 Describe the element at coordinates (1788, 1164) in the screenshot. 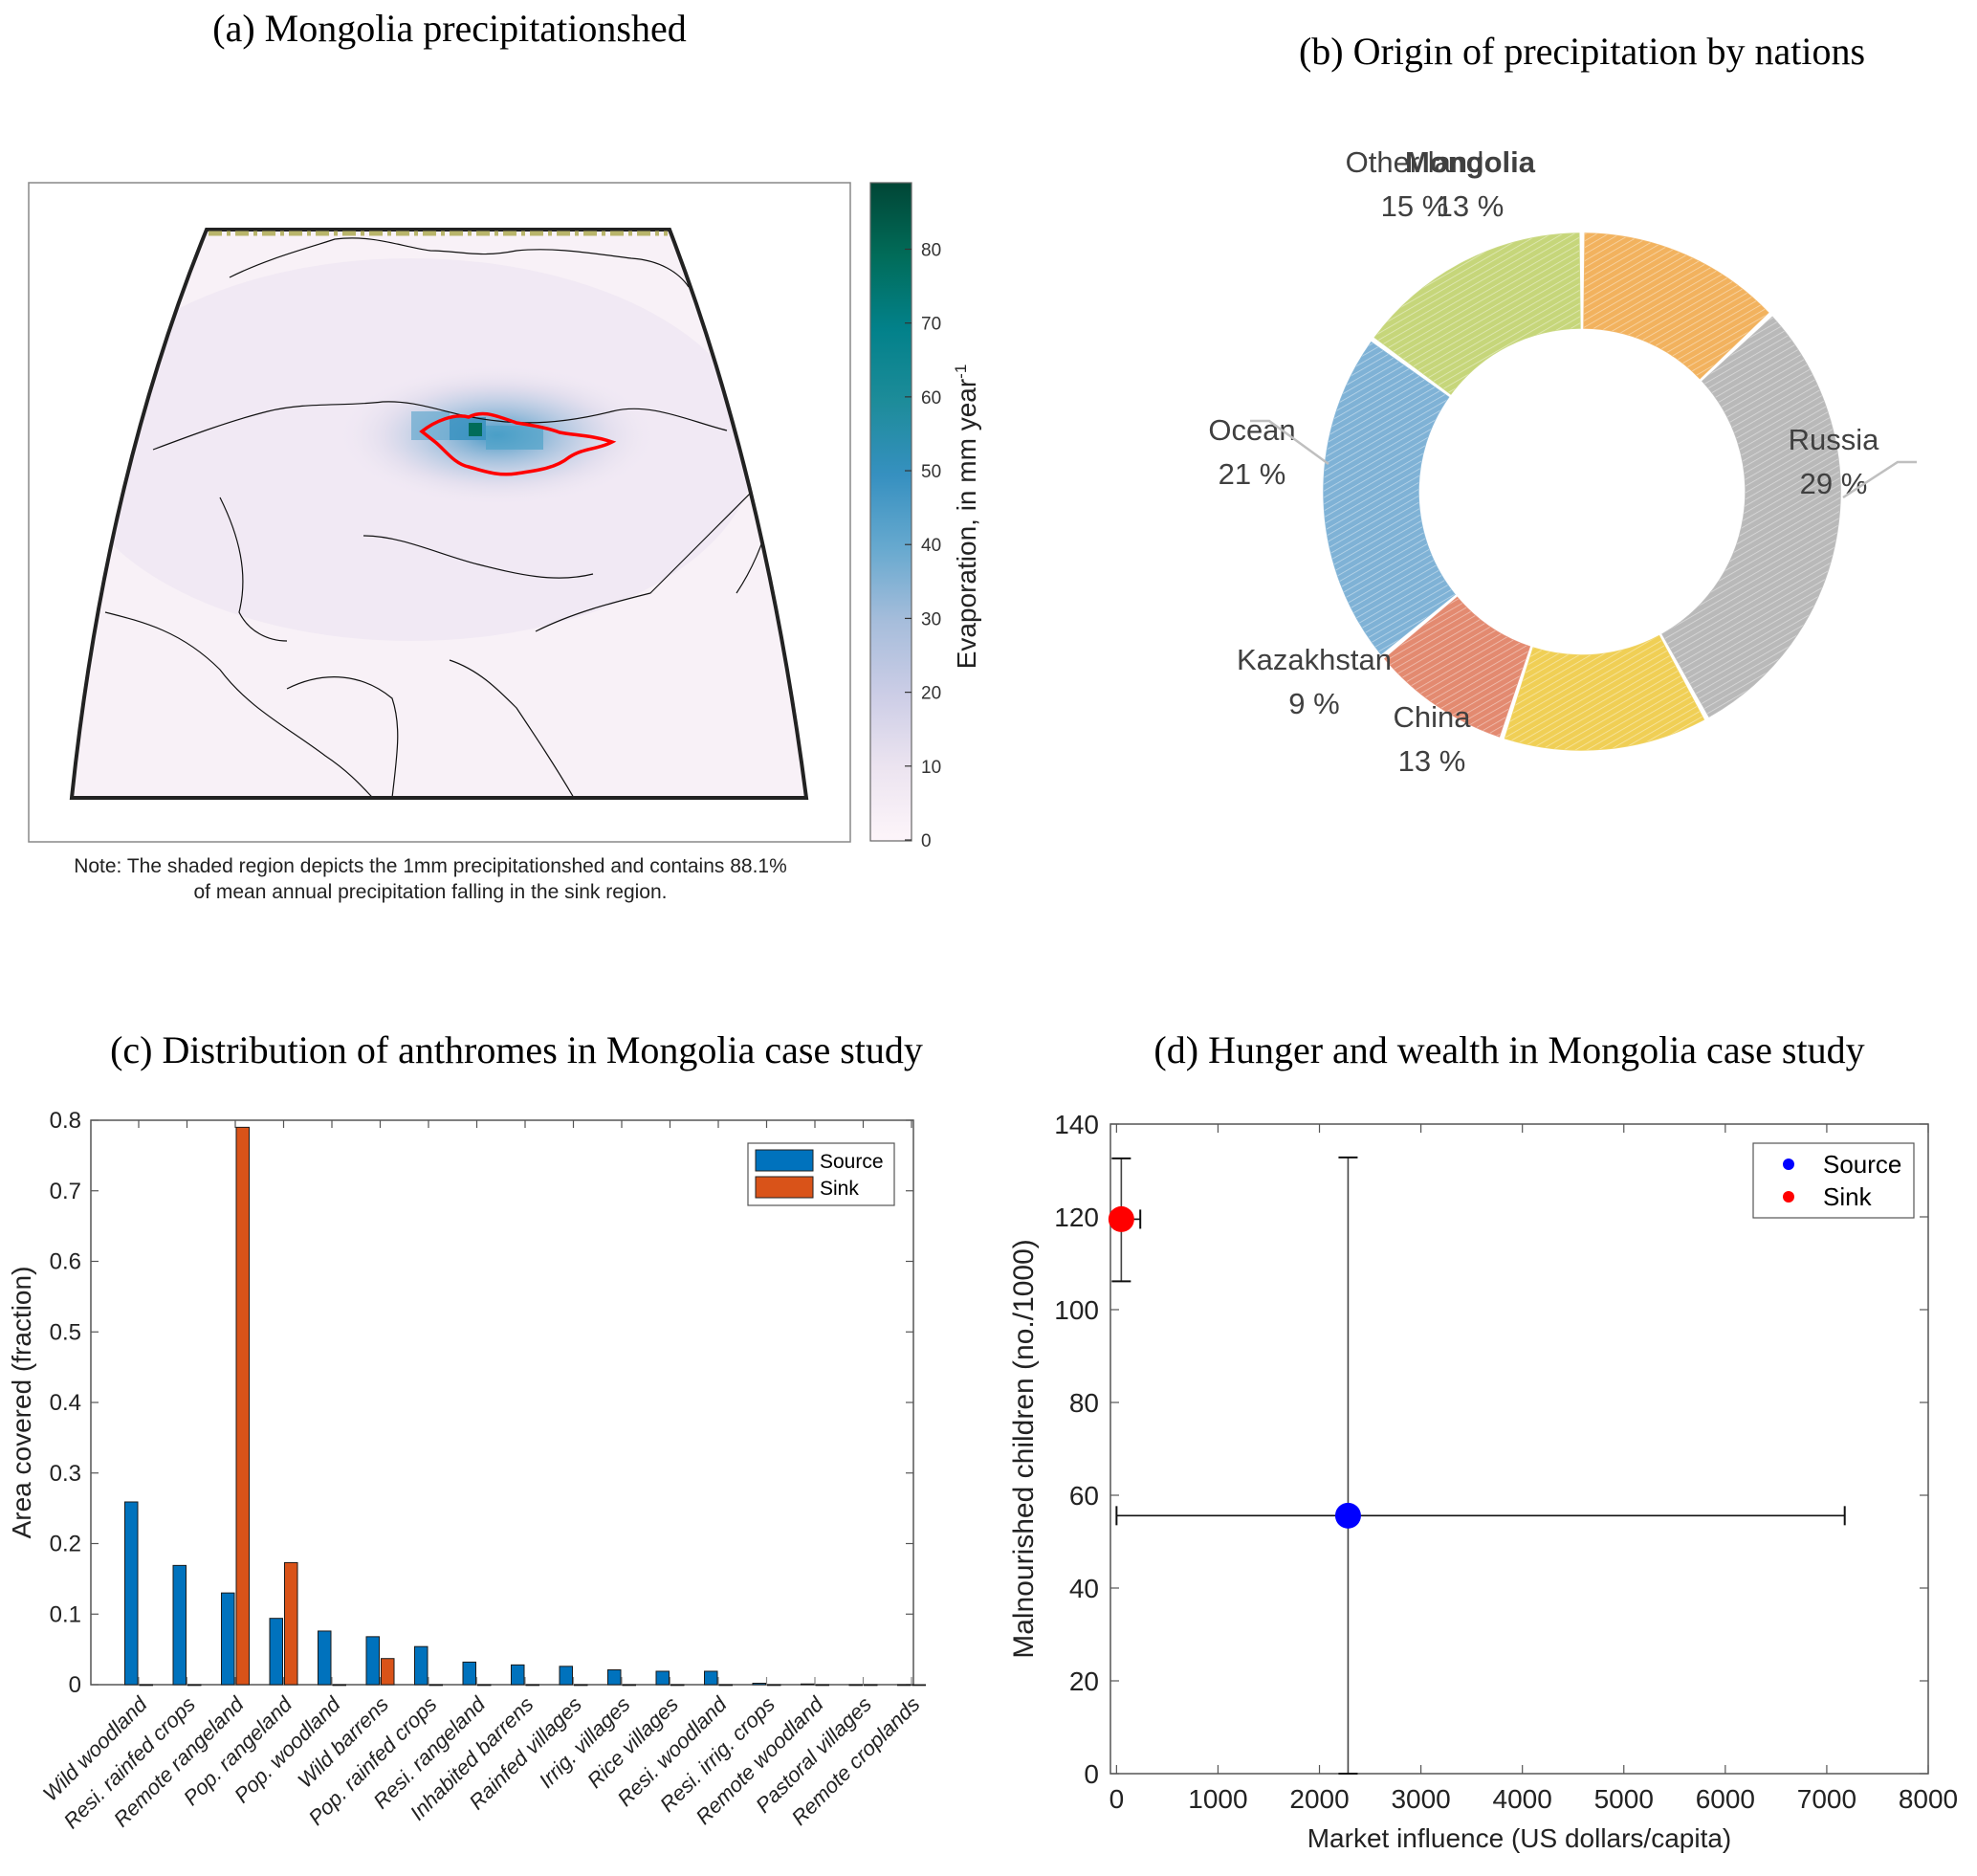

I see `legend-marker-source` at that location.